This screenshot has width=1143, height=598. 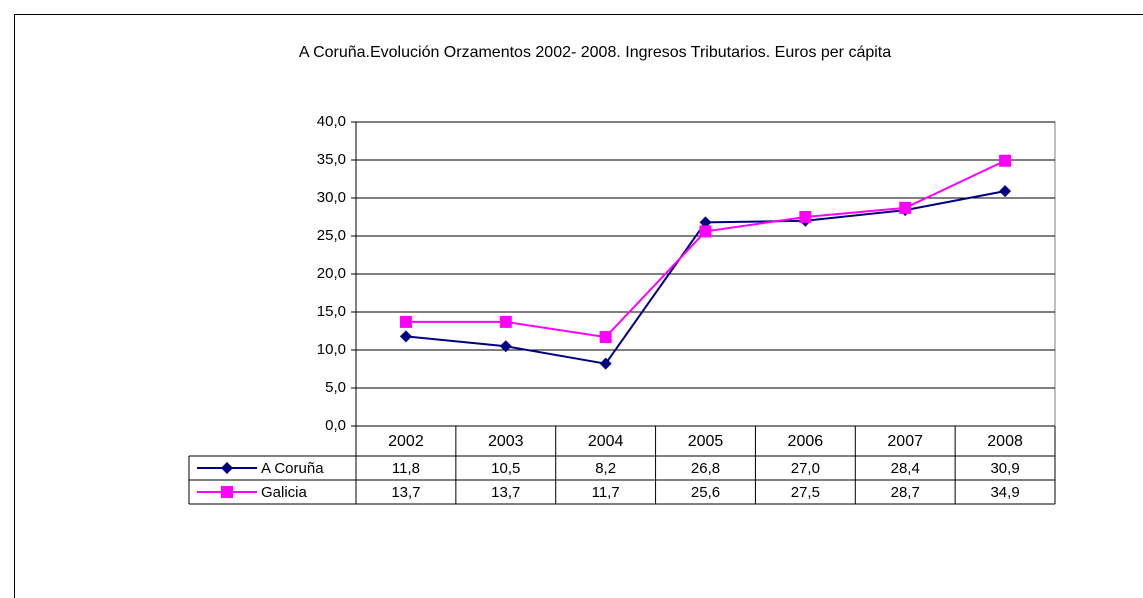 What do you see at coordinates (605, 468) in the screenshot?
I see `table-value: 8,2` at bounding box center [605, 468].